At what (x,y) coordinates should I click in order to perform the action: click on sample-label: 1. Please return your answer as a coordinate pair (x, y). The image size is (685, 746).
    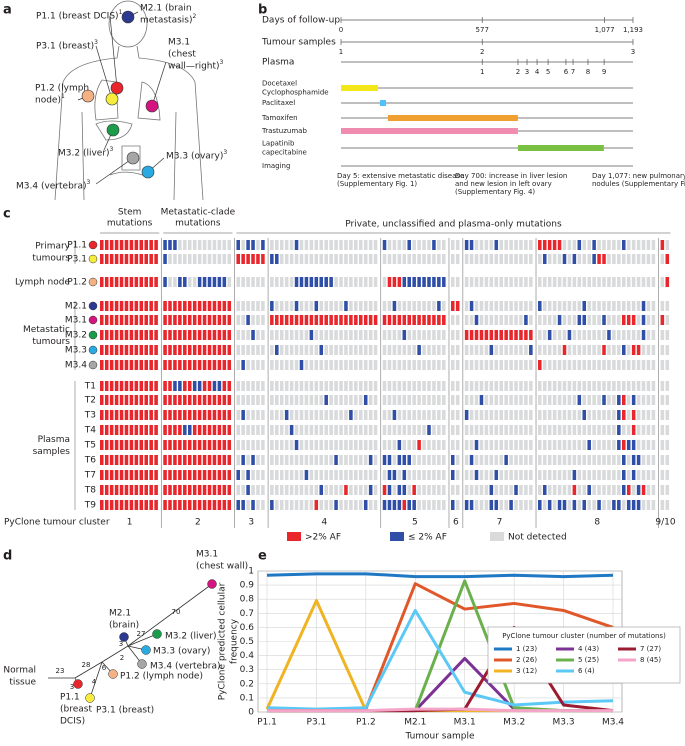
    Looking at the image, I should click on (482, 72).